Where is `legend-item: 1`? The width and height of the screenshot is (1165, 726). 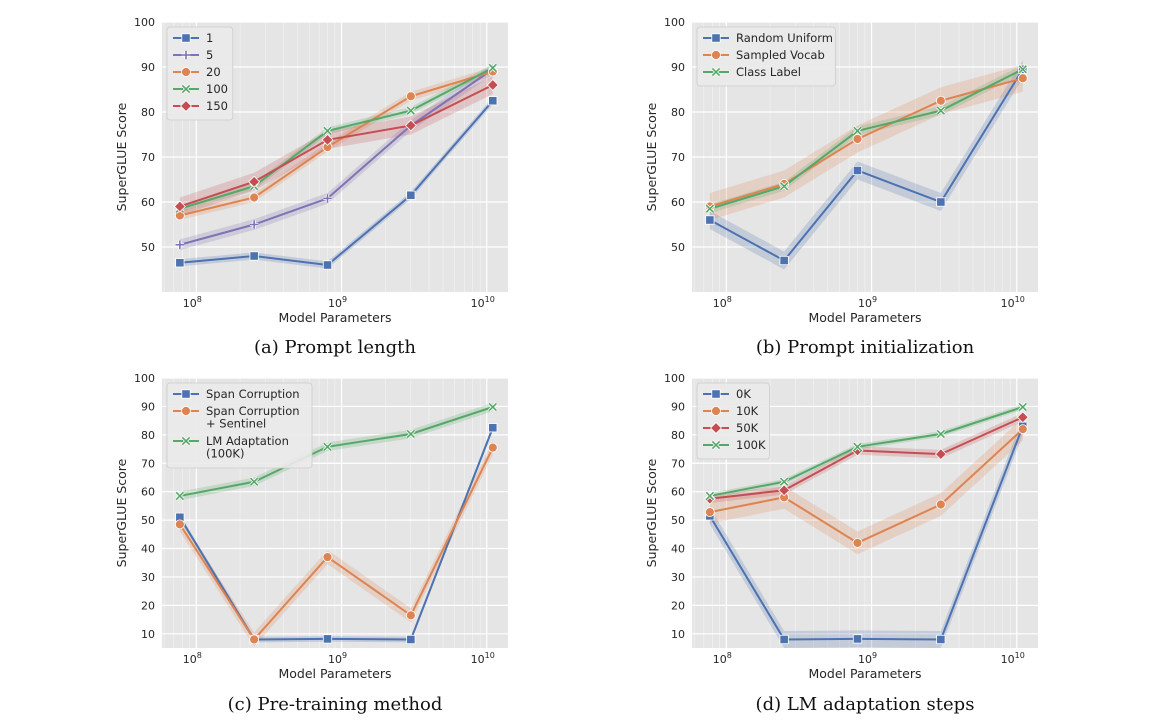 legend-item: 1 is located at coordinates (193, 38).